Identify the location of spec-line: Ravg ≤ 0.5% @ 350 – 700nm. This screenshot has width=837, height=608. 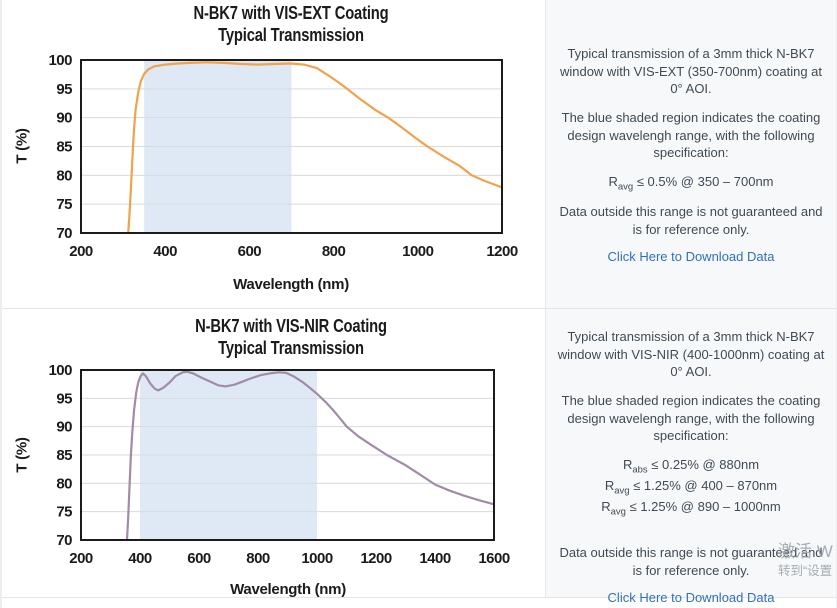
(691, 183).